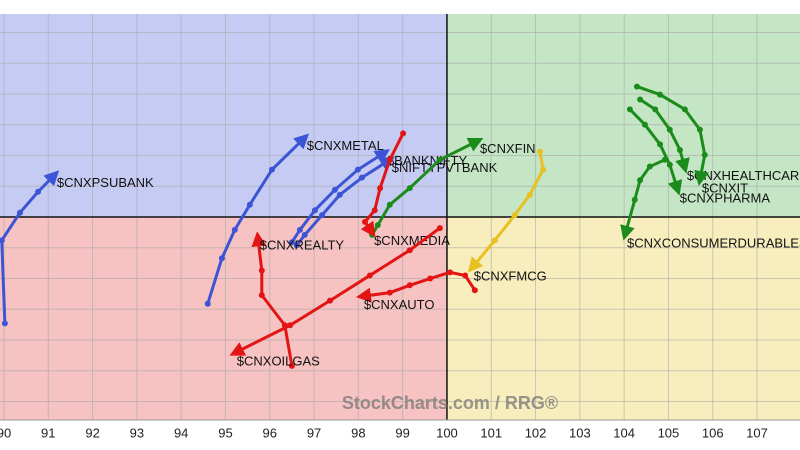 Image resolution: width=800 pixels, height=450 pixels. What do you see at coordinates (345, 145) in the screenshot?
I see `series-label: $CNXMETAL` at bounding box center [345, 145].